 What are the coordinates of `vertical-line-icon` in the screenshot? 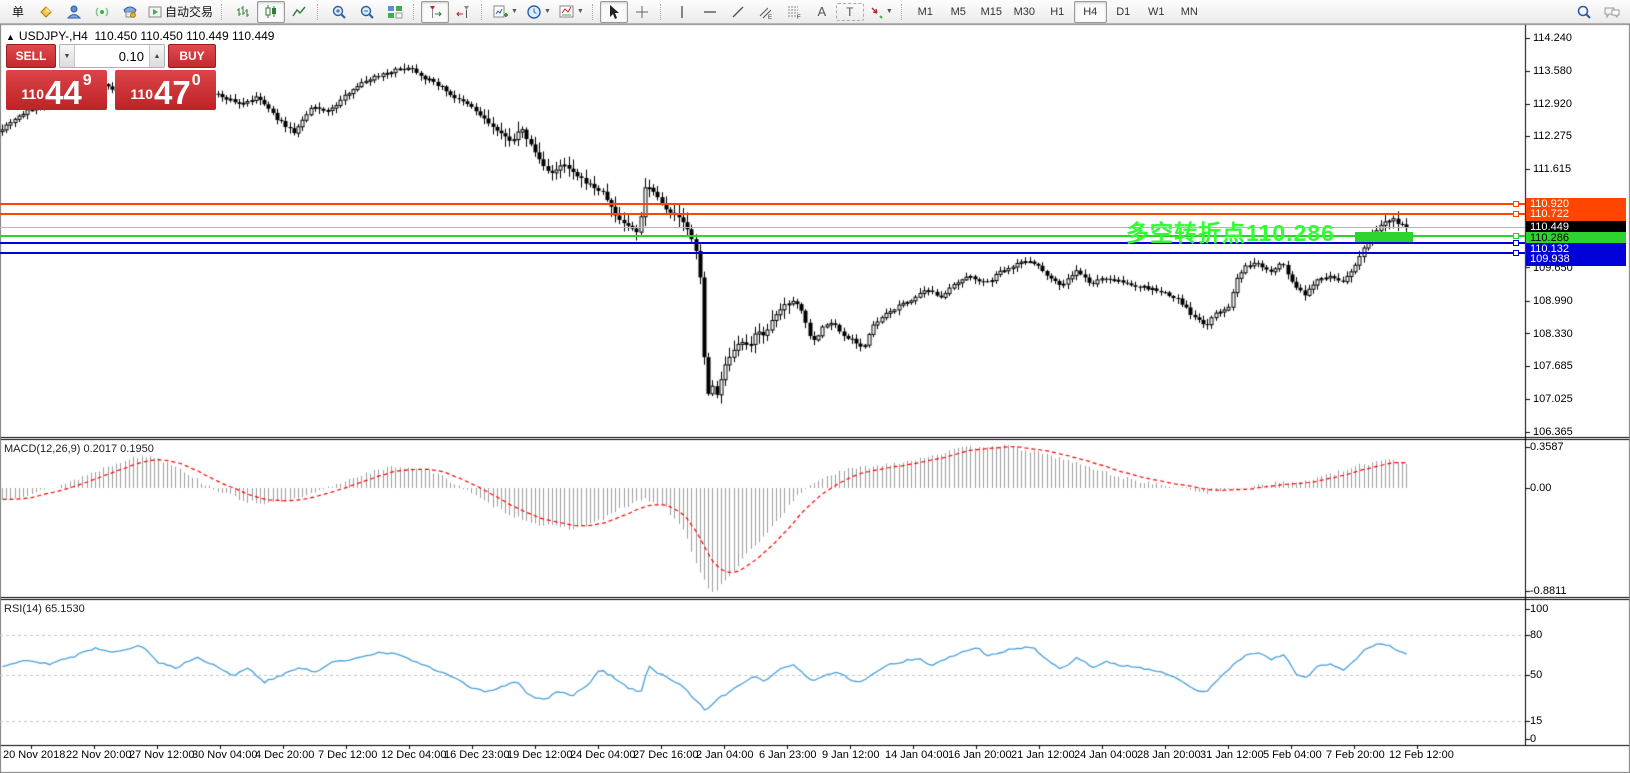 It's located at (682, 12).